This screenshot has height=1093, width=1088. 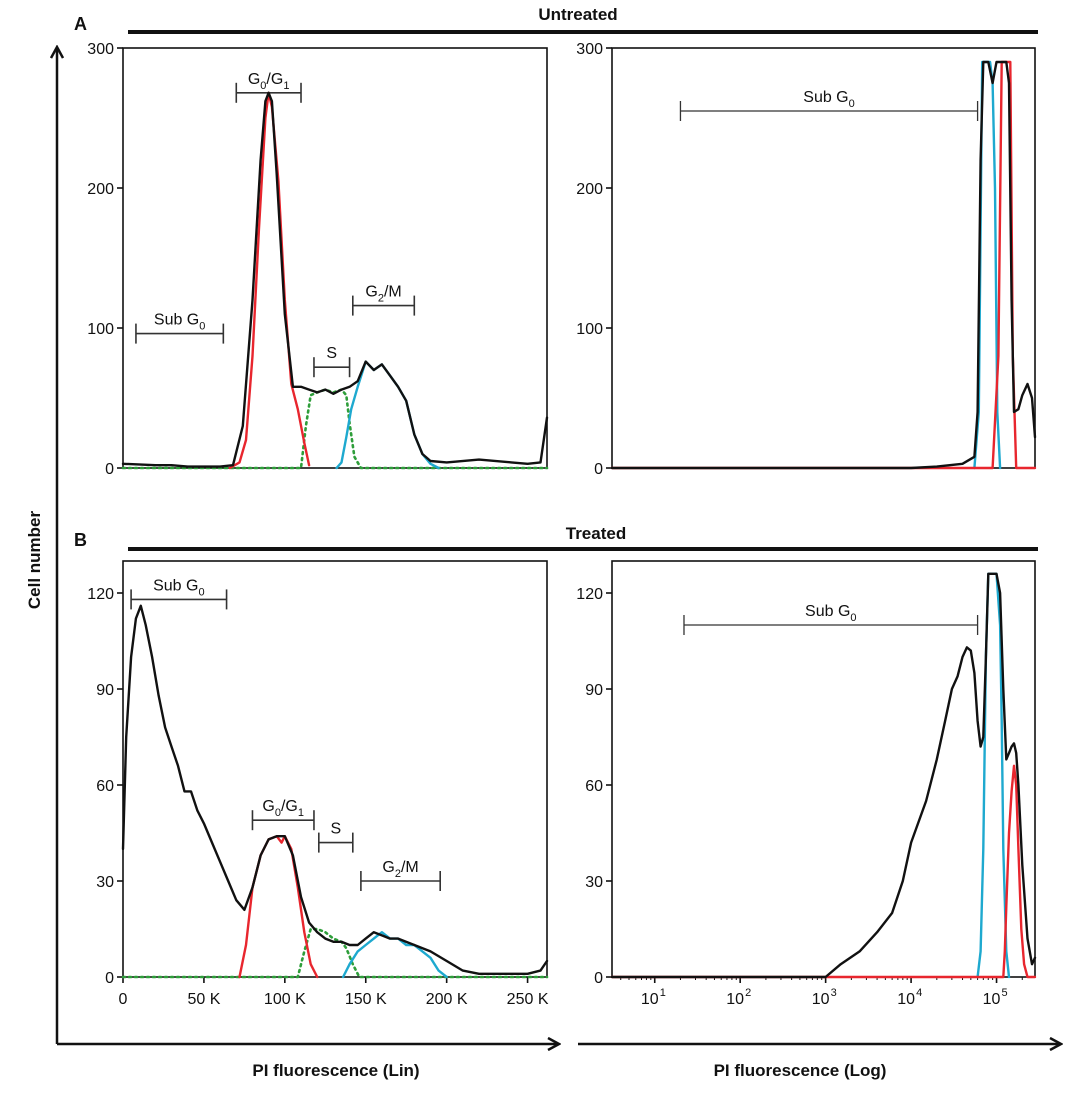 I want to click on x-tick-exponent: 4, so click(x=919, y=993).